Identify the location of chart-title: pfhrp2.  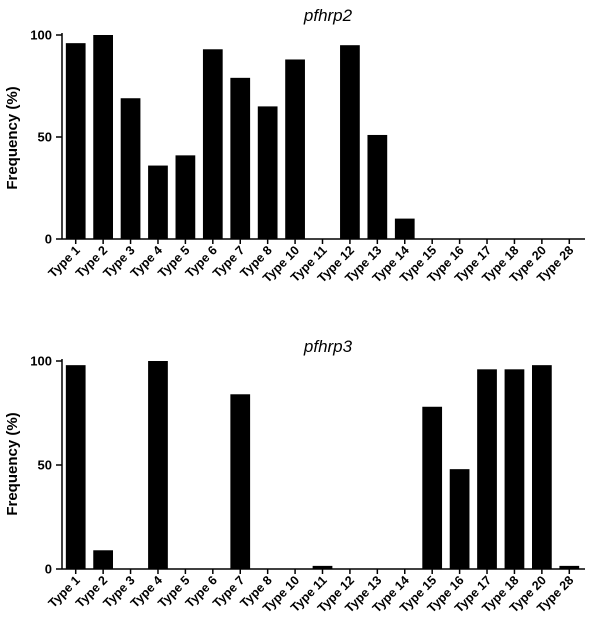
(328, 15).